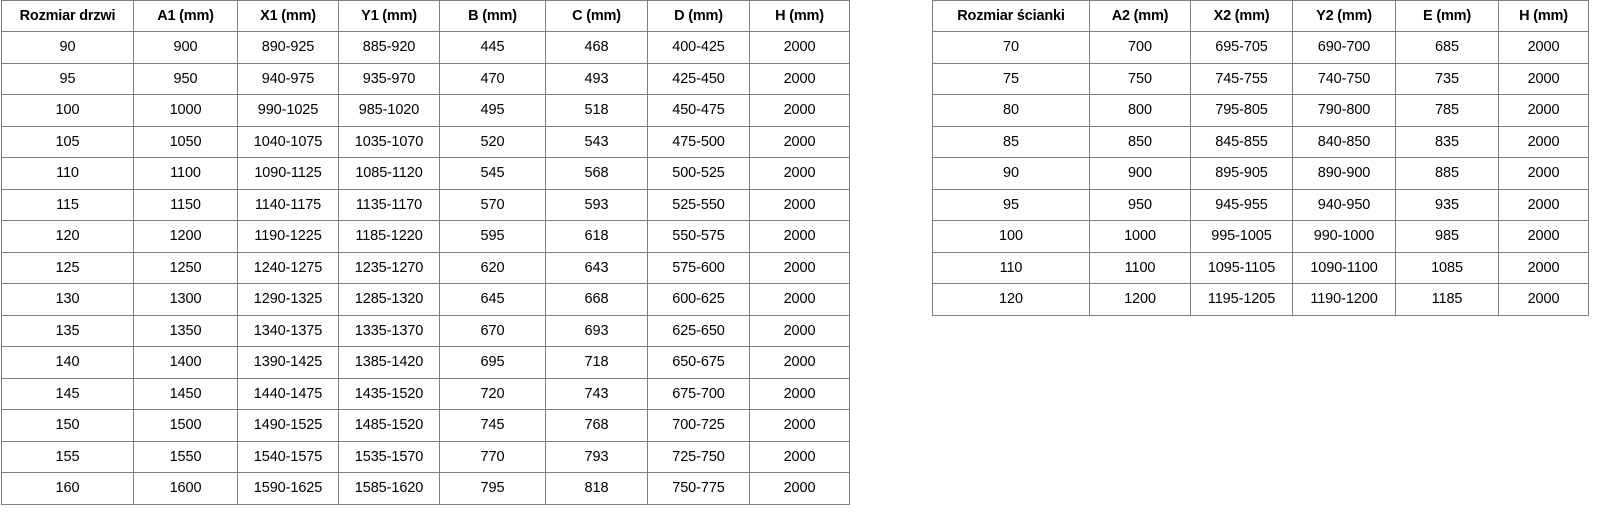 The width and height of the screenshot is (1600, 514). What do you see at coordinates (67, 204) in the screenshot?
I see `cell-r5-c0: 115` at bounding box center [67, 204].